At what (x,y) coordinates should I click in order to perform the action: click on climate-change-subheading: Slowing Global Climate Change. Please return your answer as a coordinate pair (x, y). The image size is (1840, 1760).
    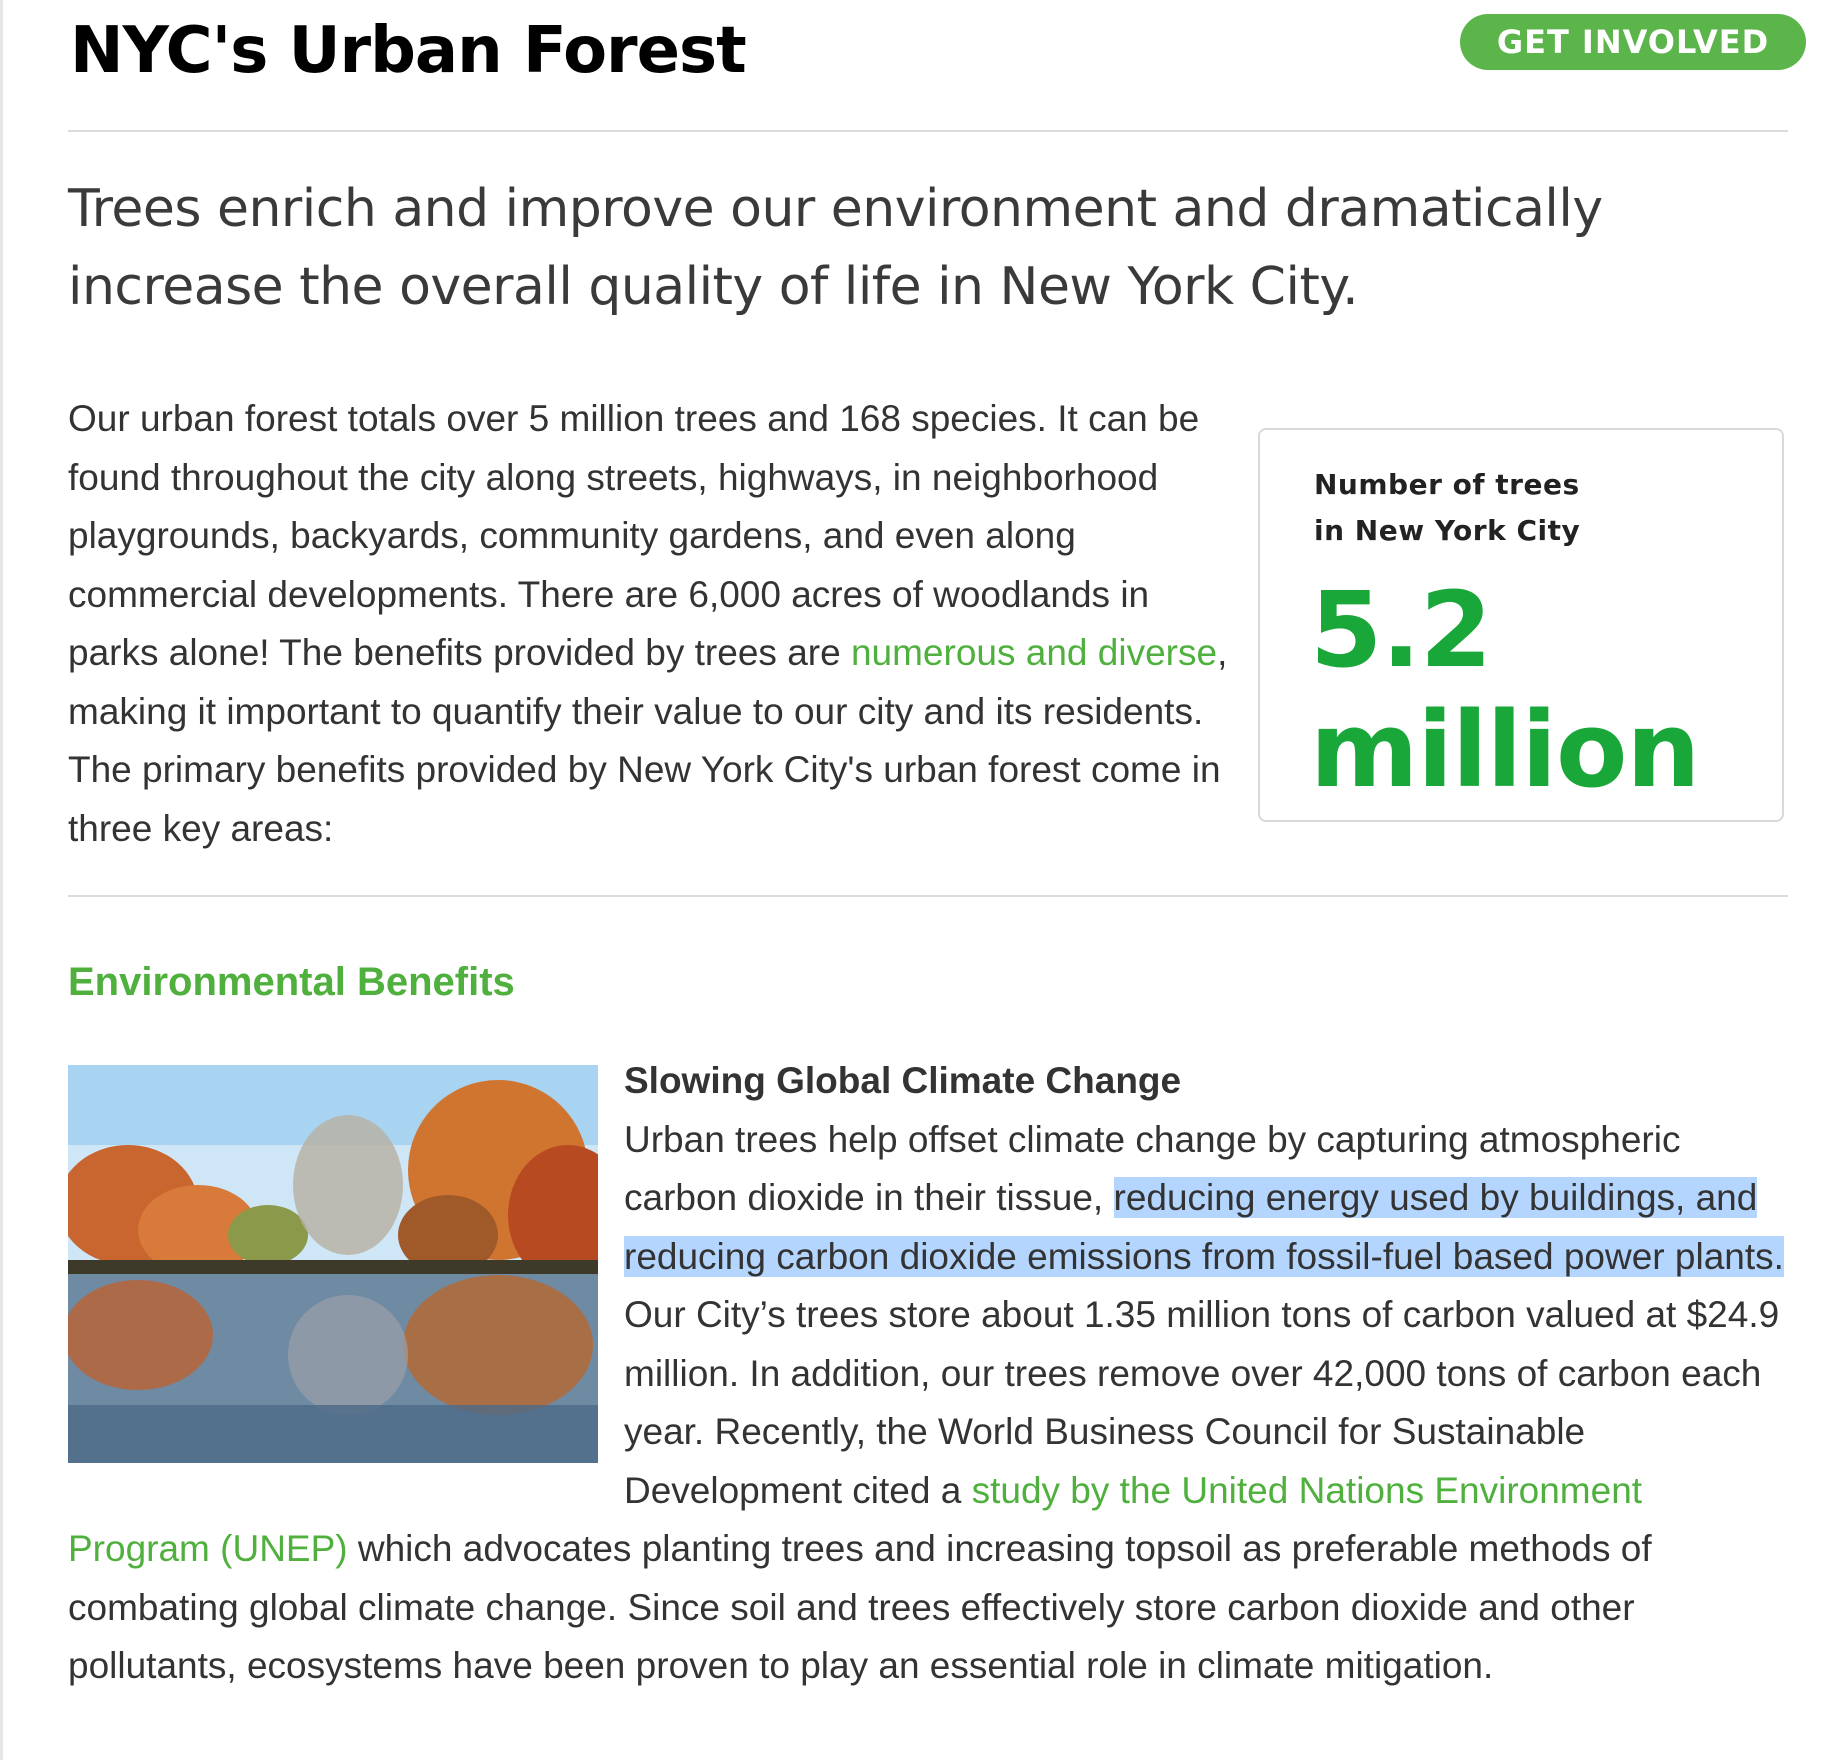
    Looking at the image, I should click on (903, 1080).